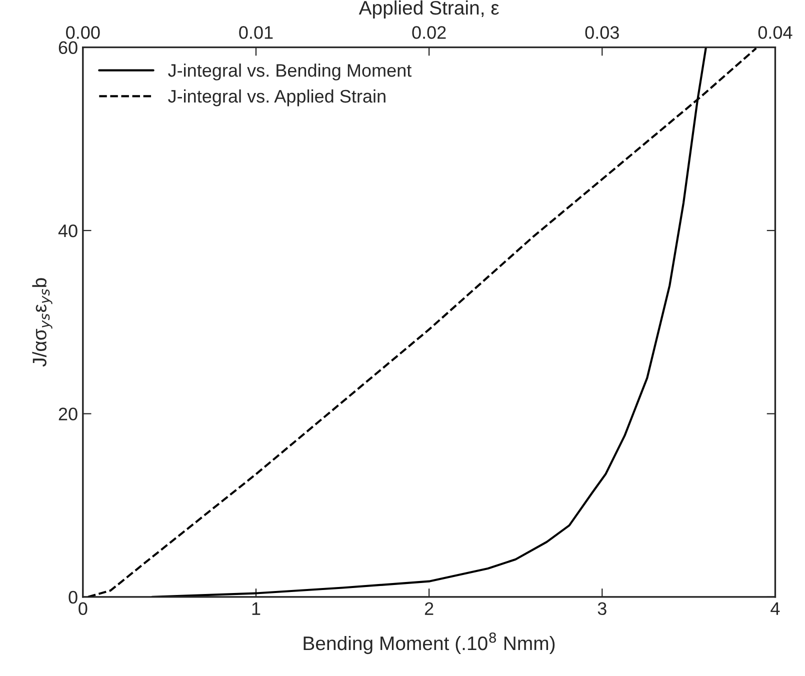 This screenshot has height=676, width=805. What do you see at coordinates (83, 609) in the screenshot?
I see `x-tick-label: 0` at bounding box center [83, 609].